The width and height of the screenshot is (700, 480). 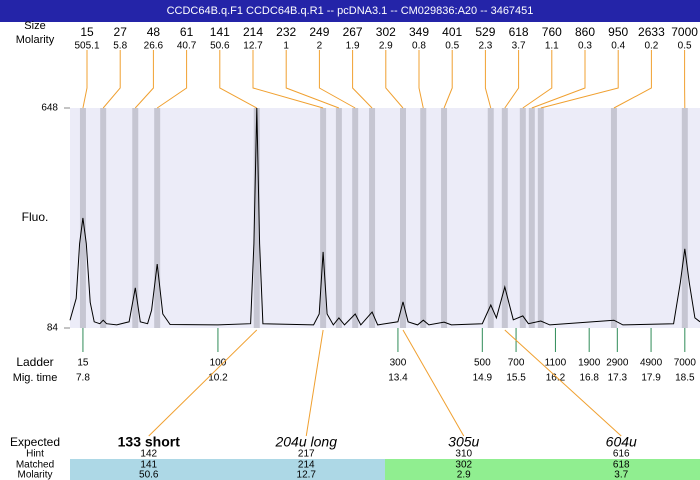 What do you see at coordinates (286, 32) in the screenshot?
I see `peak-size: 232` at bounding box center [286, 32].